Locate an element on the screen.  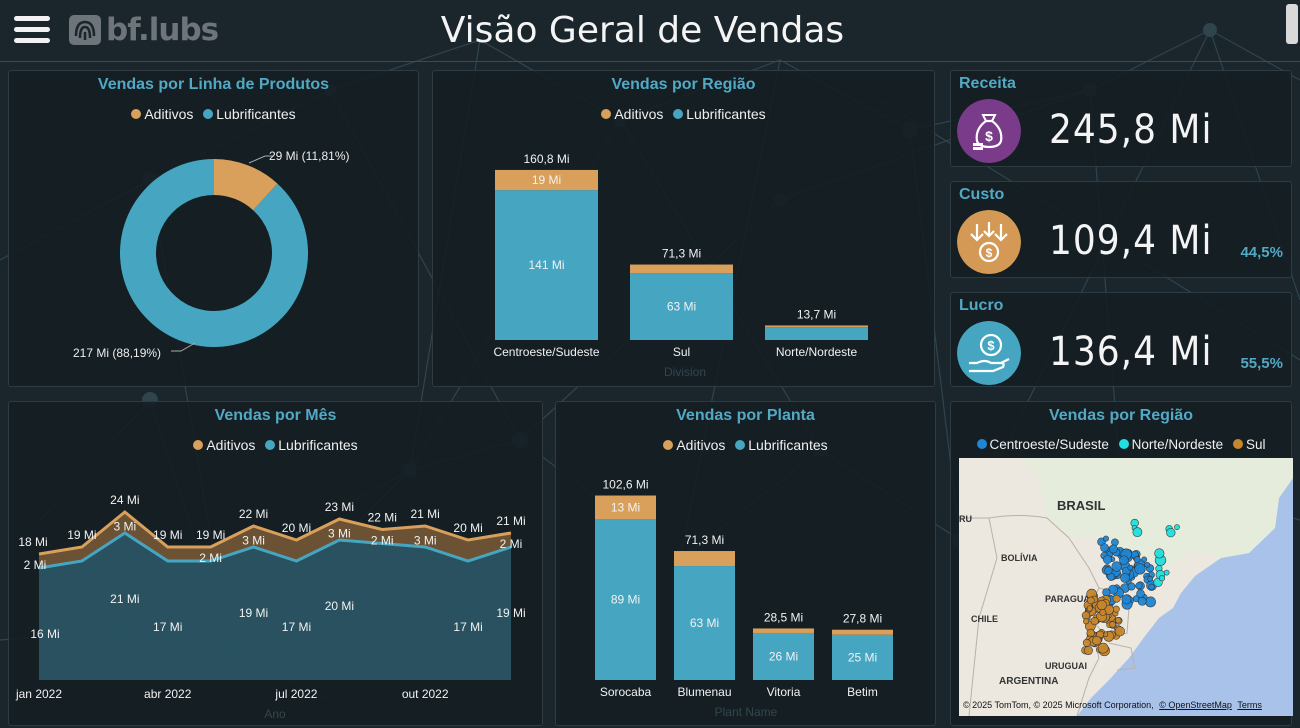
area-label-aditivos: 3 Mi is located at coordinates (339, 534).